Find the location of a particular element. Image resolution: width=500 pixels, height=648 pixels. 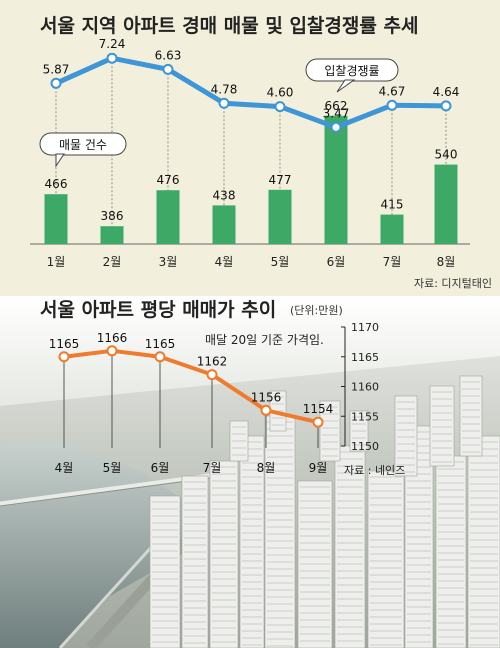

y-tick-label: 1170 is located at coordinates (365, 327).